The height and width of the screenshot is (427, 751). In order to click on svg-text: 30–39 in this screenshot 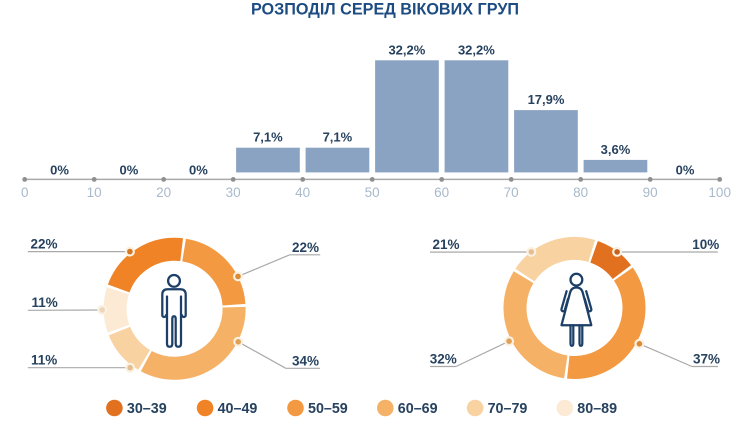, I will do `click(147, 409)`.